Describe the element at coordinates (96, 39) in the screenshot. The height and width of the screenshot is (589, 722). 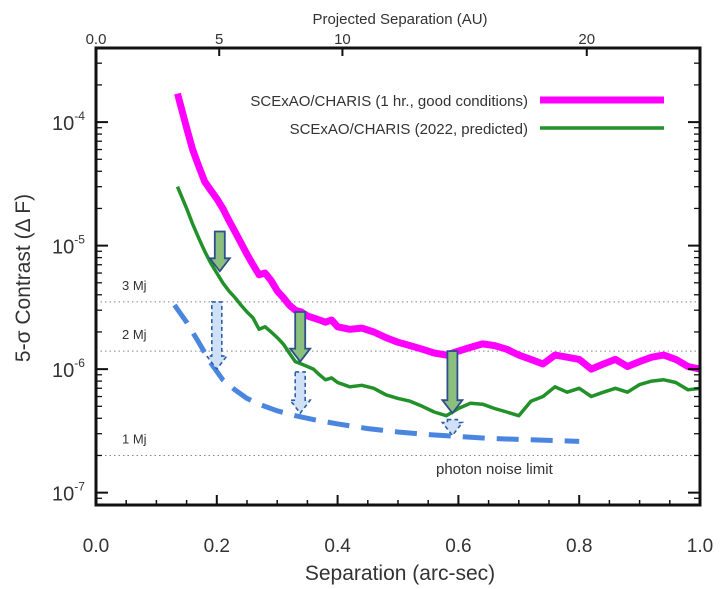
I see `top-x-tick-label: 0.0` at that location.